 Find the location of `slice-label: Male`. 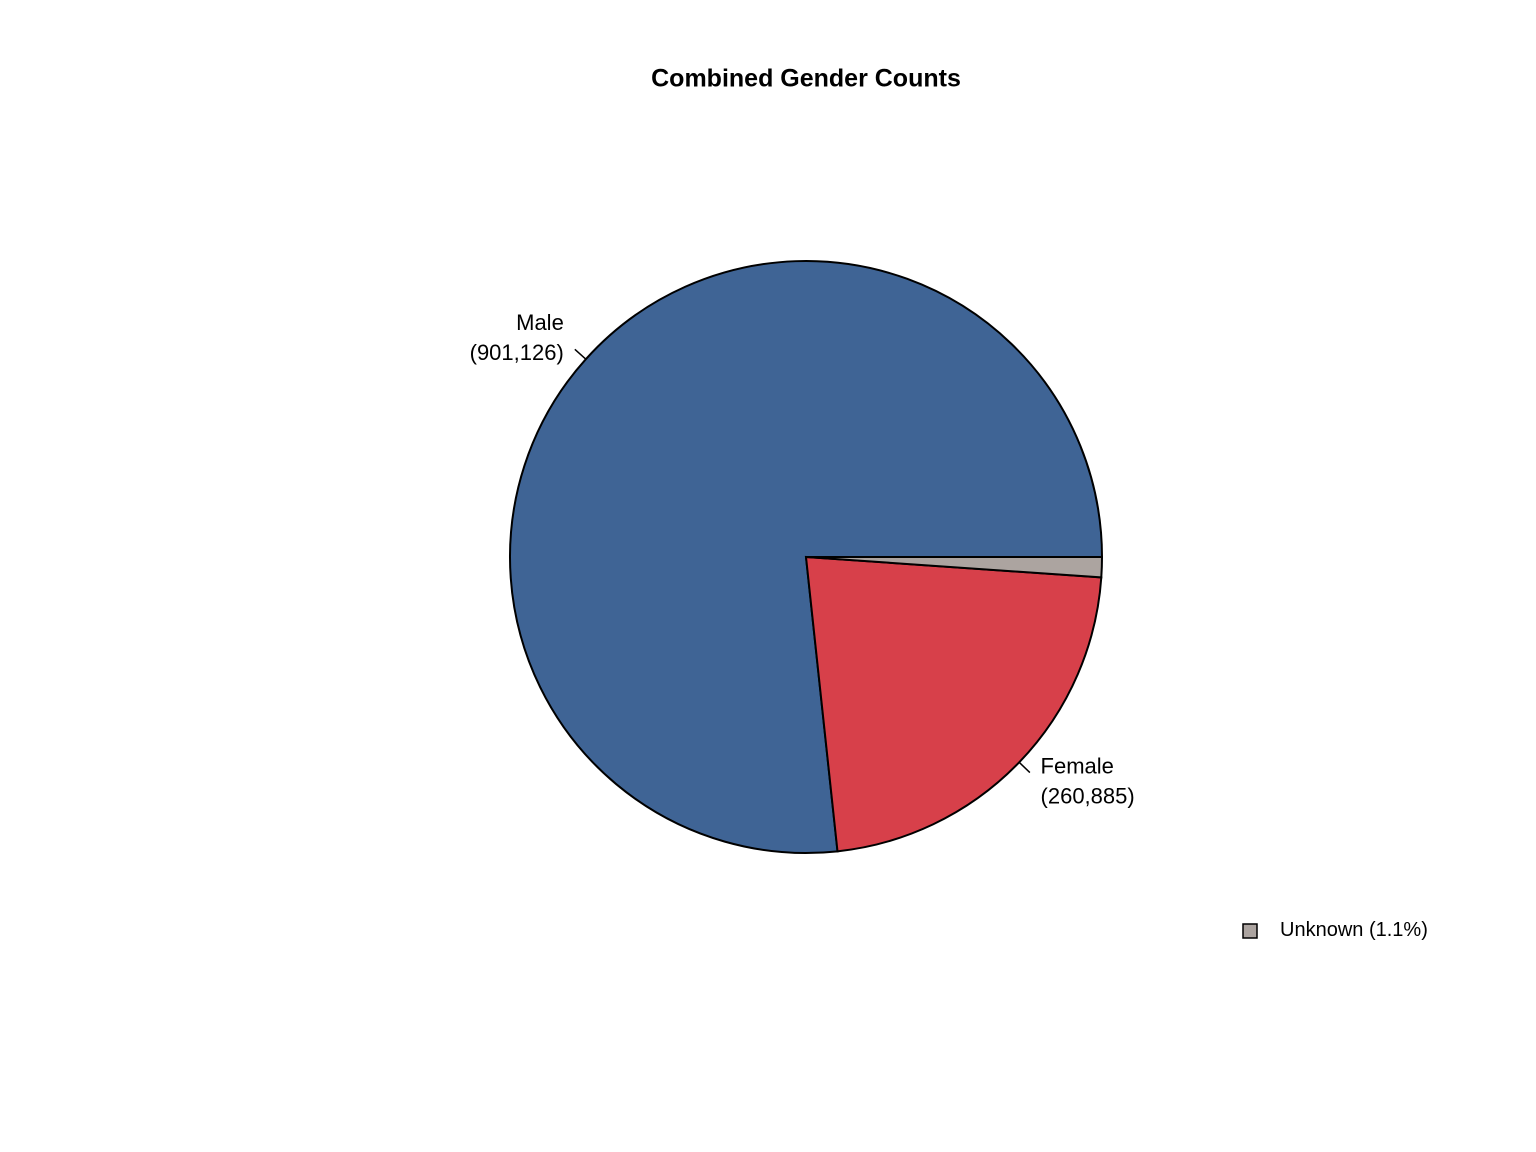

slice-label: Male is located at coordinates (540, 322).